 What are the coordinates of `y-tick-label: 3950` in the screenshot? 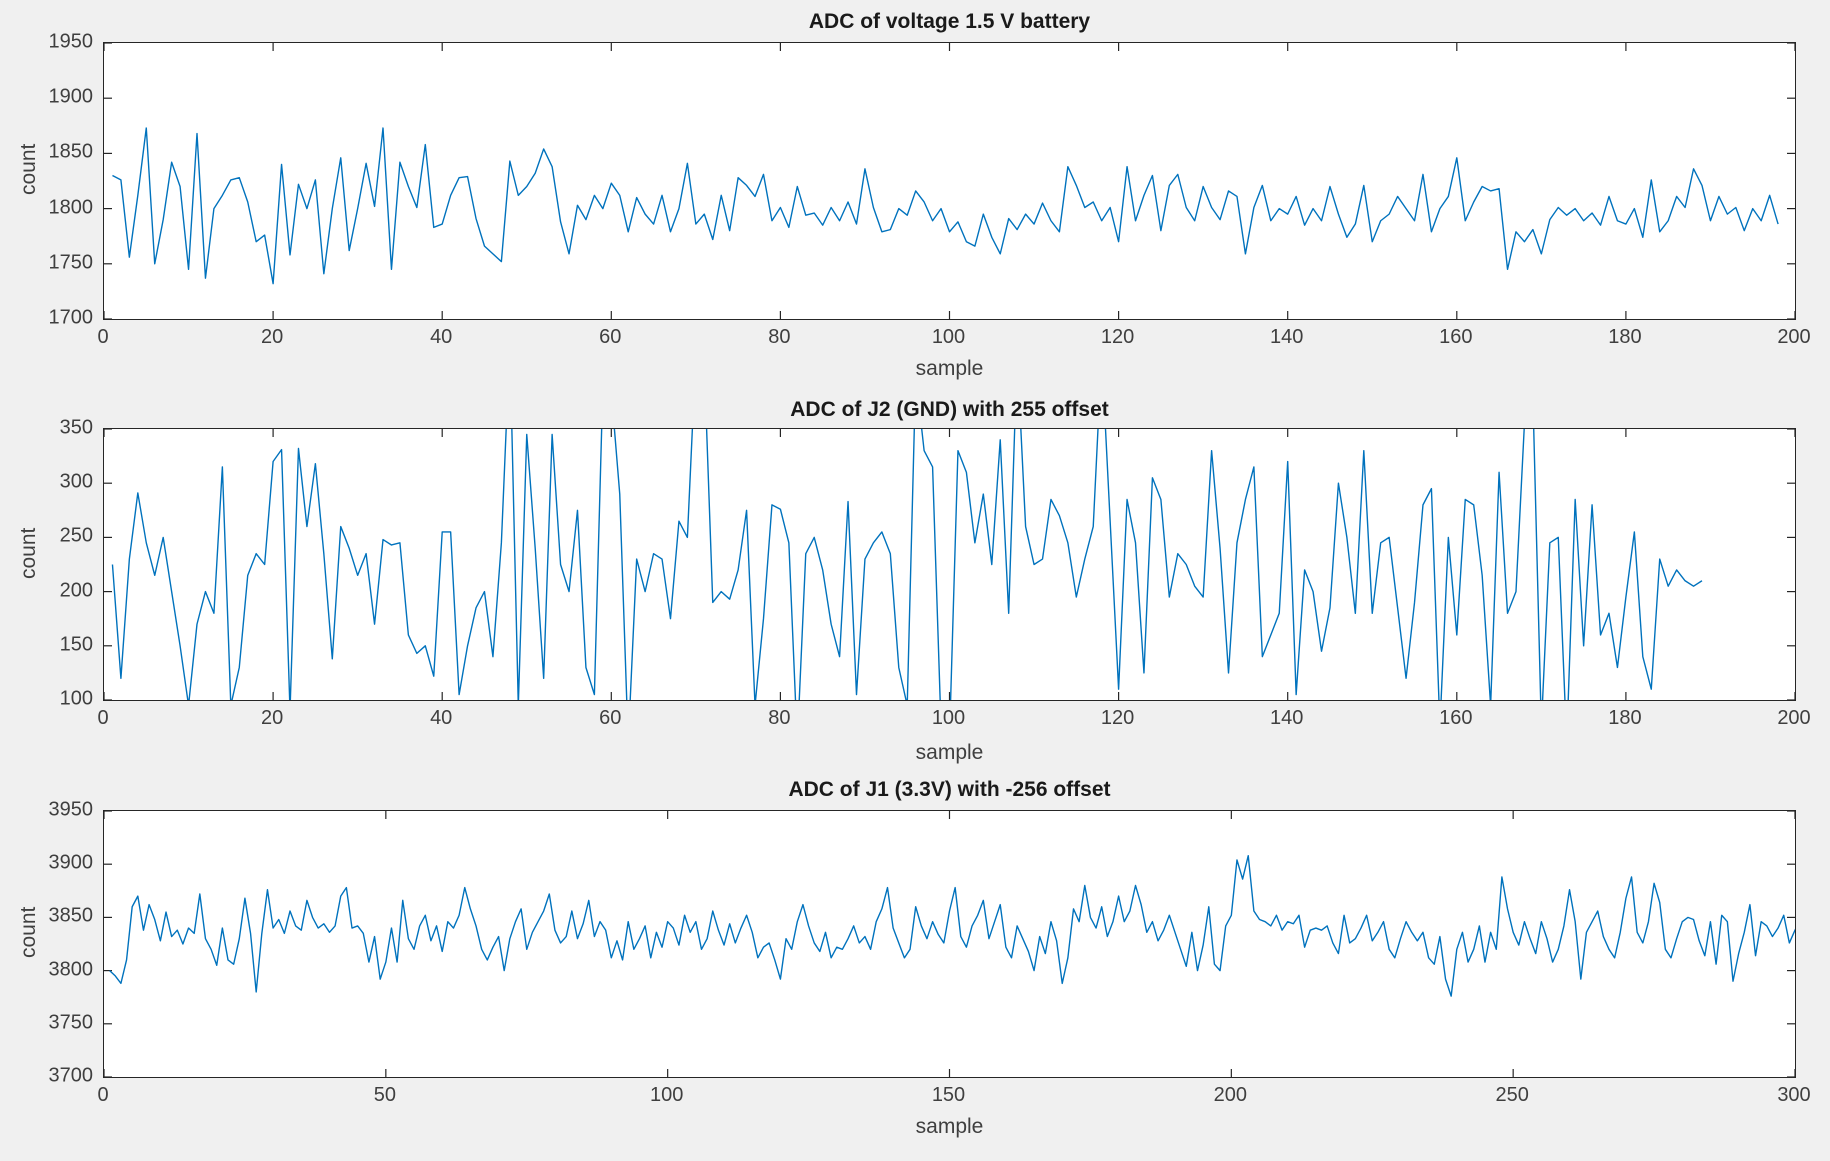 It's located at (71, 809).